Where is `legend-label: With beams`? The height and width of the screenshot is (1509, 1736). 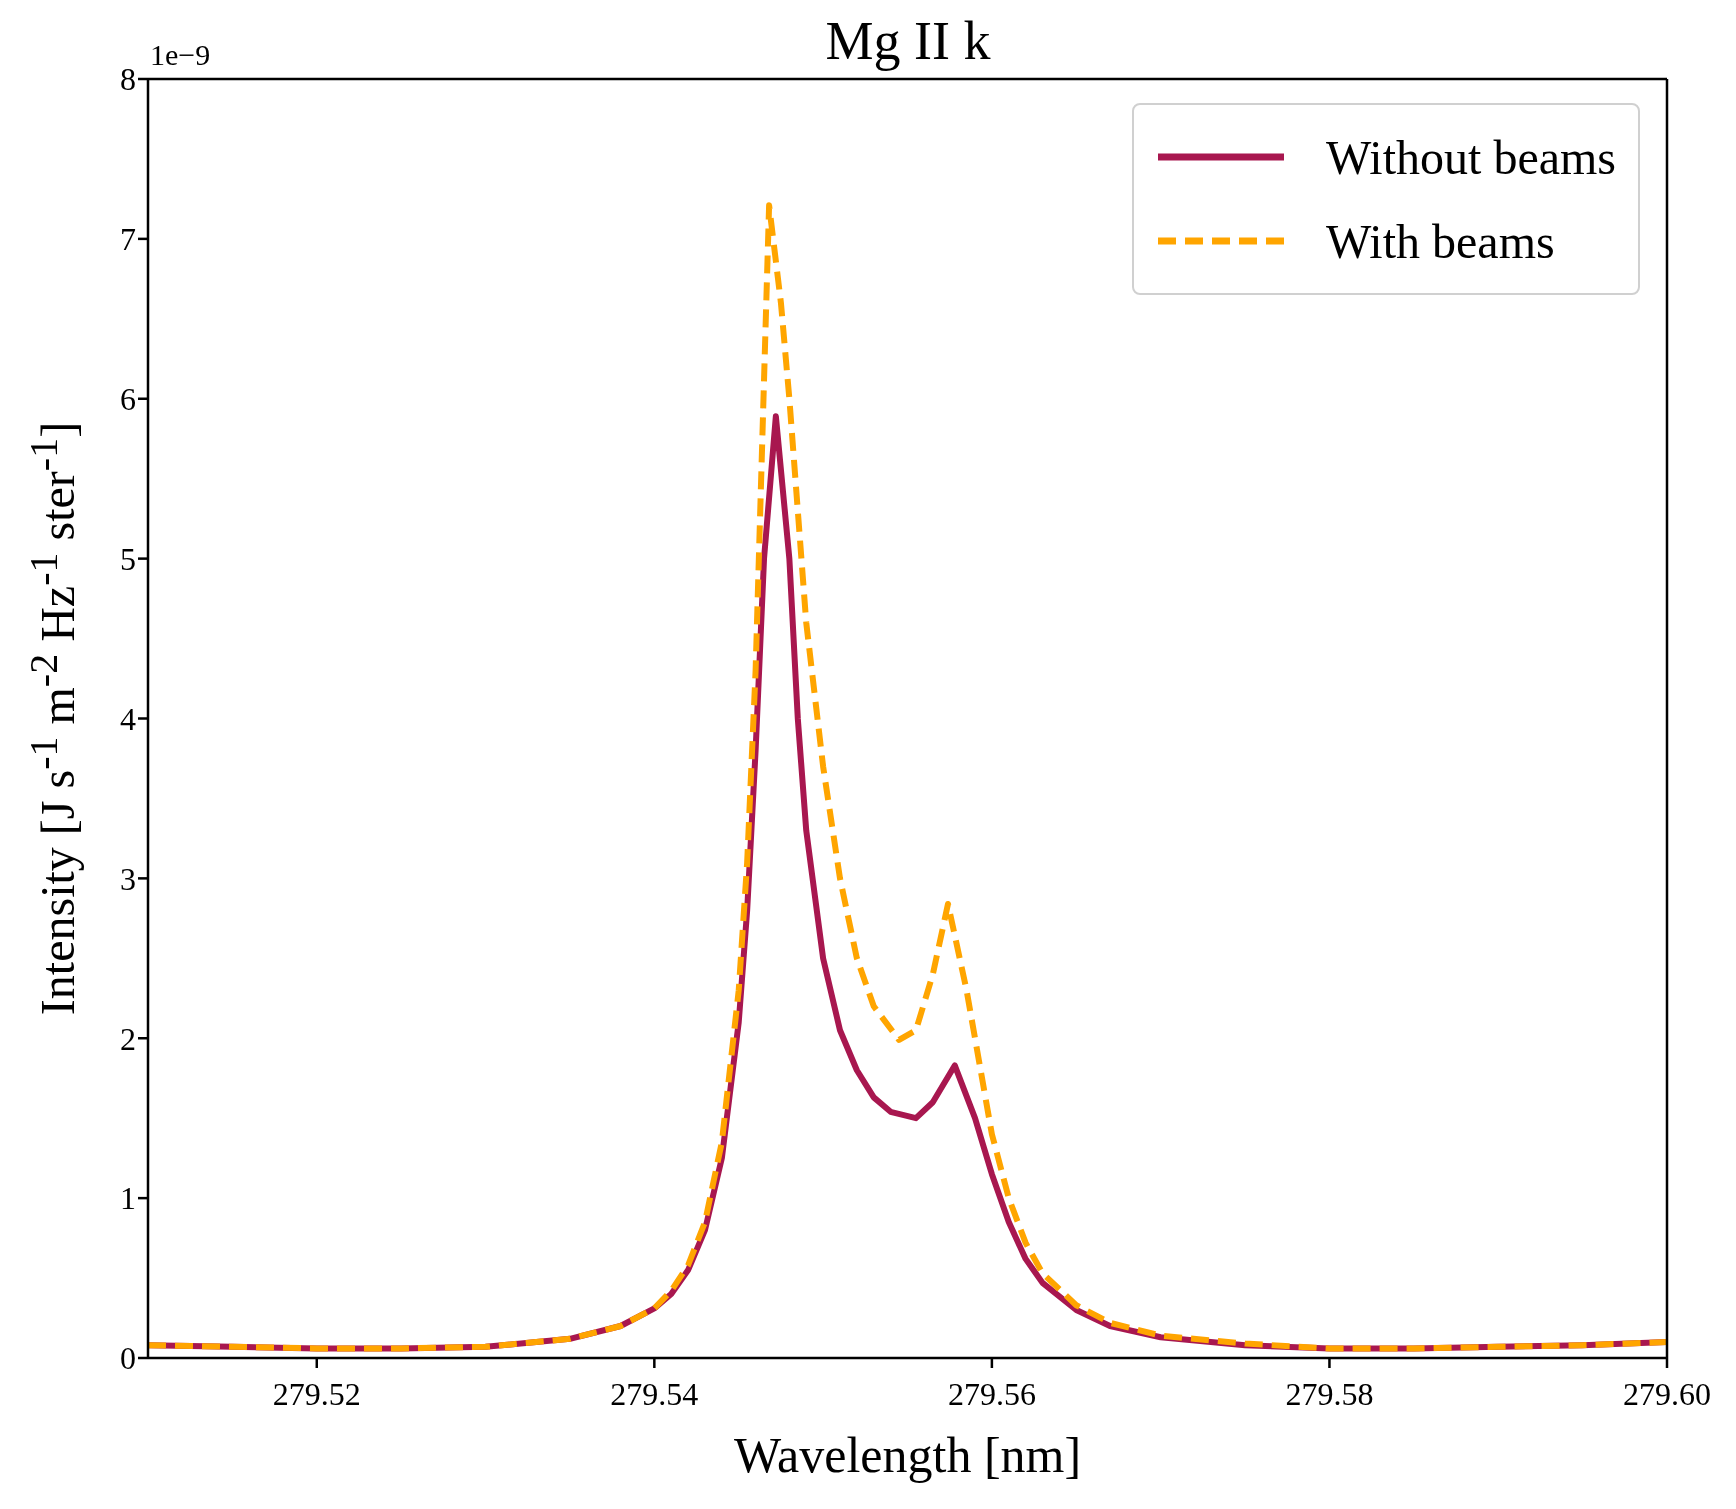 legend-label: With beams is located at coordinates (1440, 241).